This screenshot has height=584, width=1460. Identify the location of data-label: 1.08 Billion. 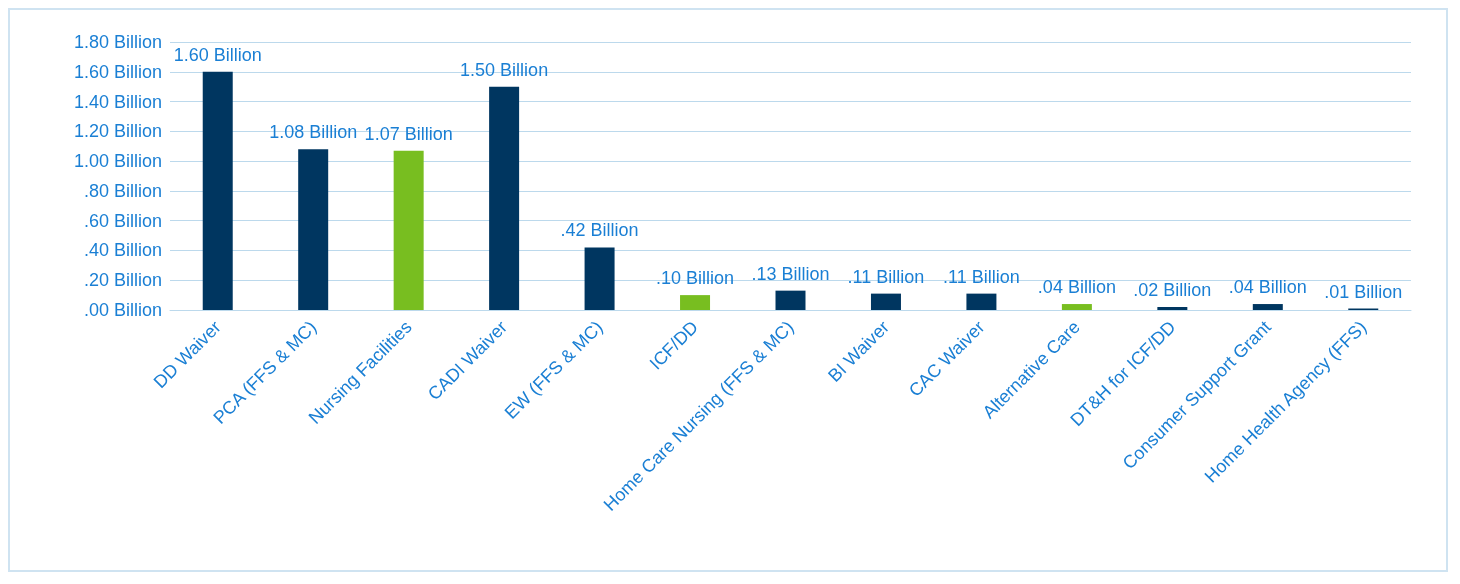
(313, 132).